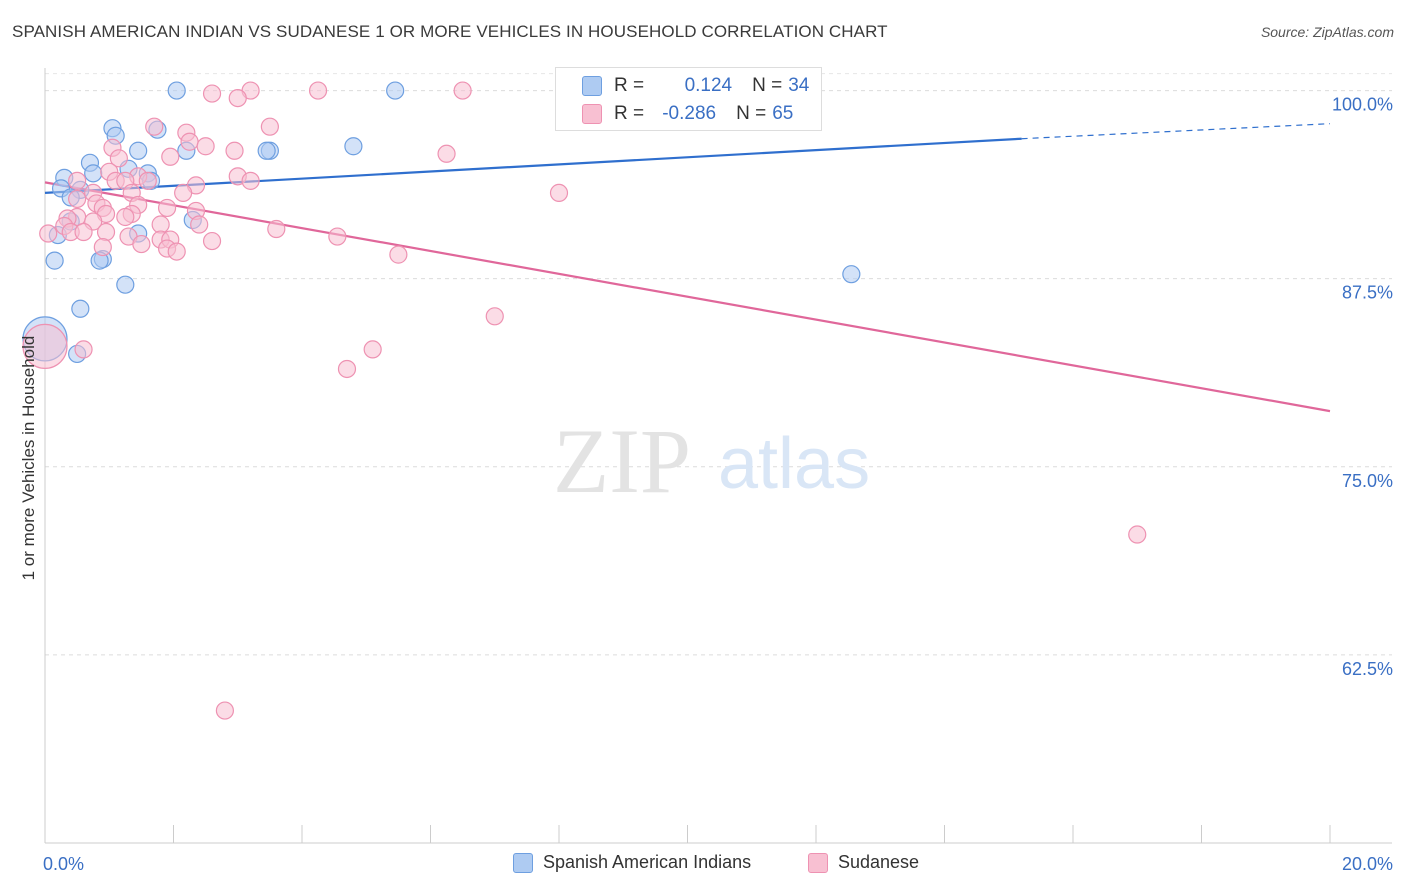 Image resolution: width=1406 pixels, height=892 pixels. What do you see at coordinates (1176, 131) in the screenshot?
I see `trend-line-spanish-extension` at bounding box center [1176, 131].